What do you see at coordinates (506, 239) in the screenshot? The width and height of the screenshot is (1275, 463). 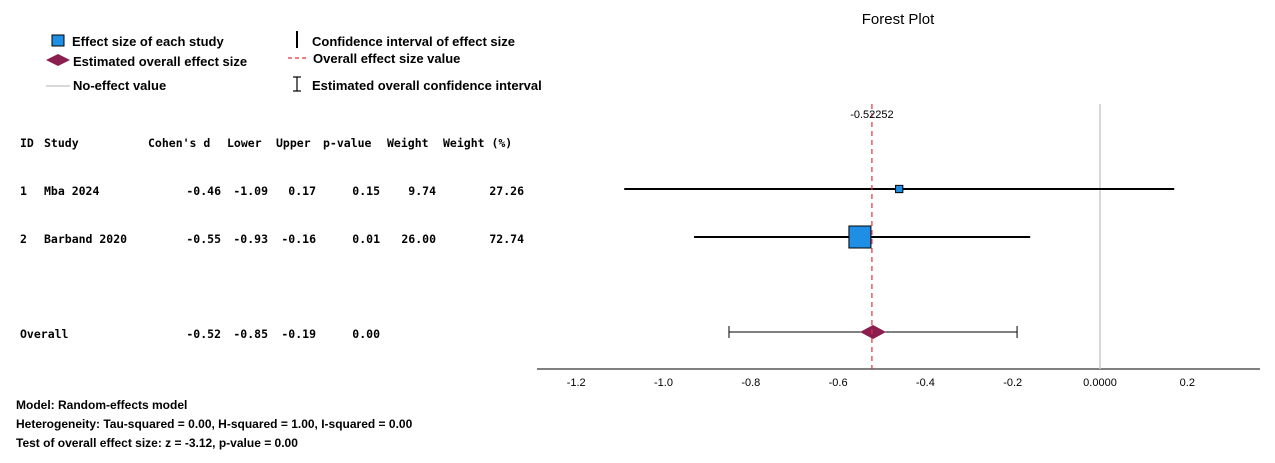 I see `row-weight-pct: 72.74` at bounding box center [506, 239].